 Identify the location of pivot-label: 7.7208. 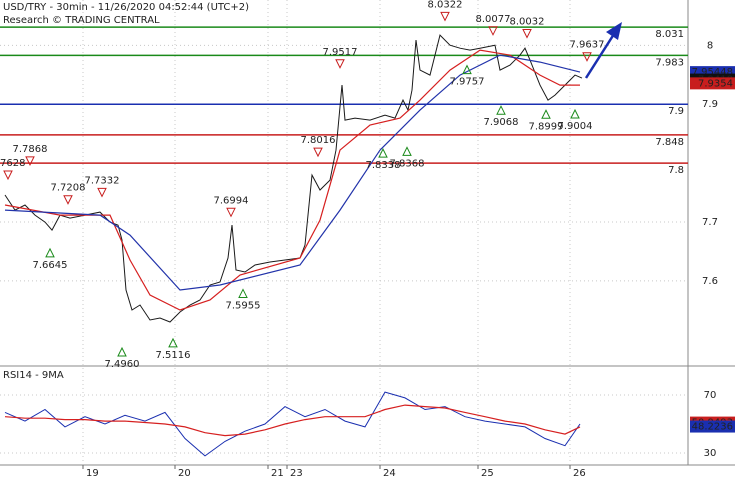
(68, 188).